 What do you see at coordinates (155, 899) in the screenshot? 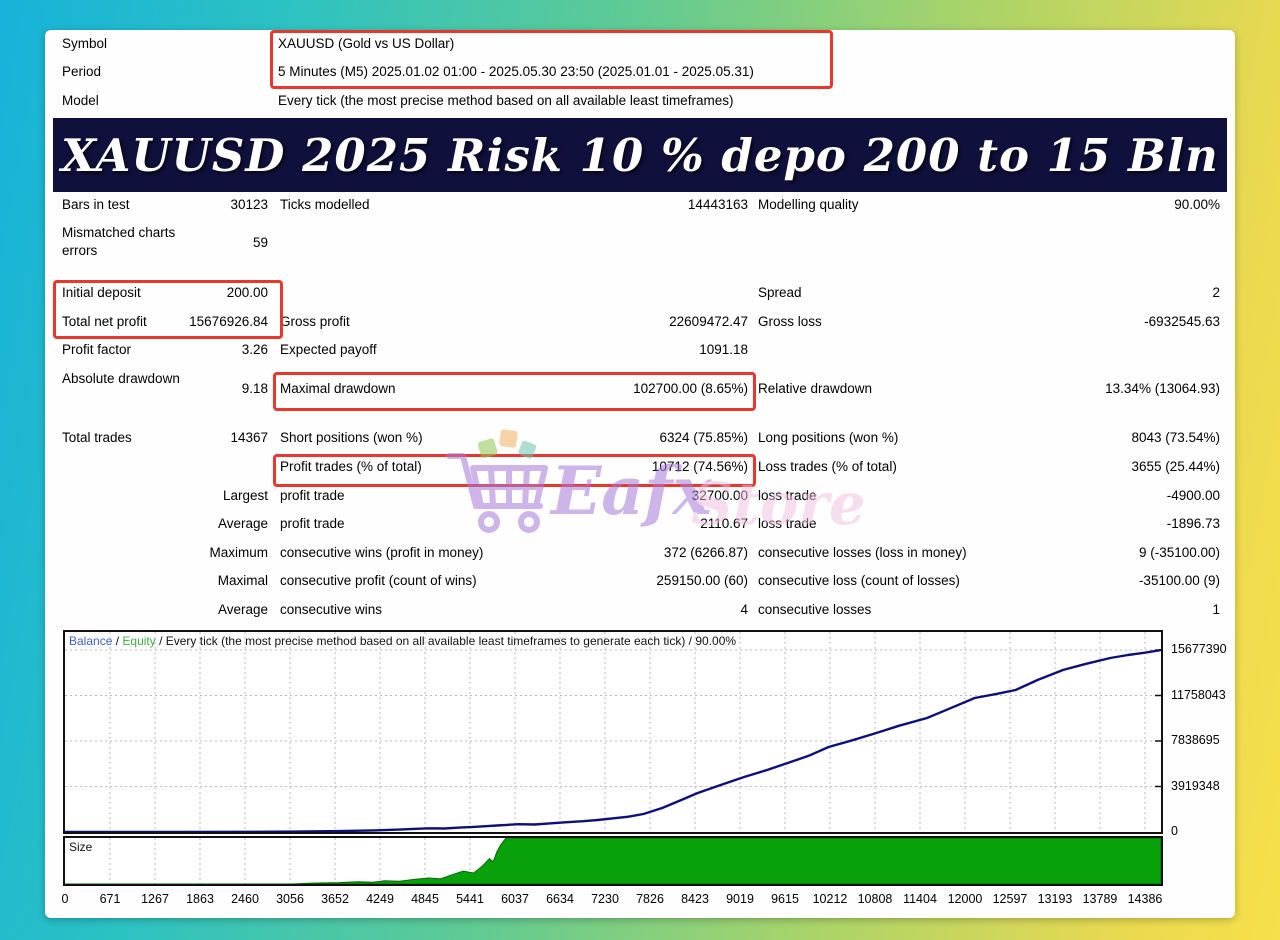
I see `x-axis-tick-label: 1267` at bounding box center [155, 899].